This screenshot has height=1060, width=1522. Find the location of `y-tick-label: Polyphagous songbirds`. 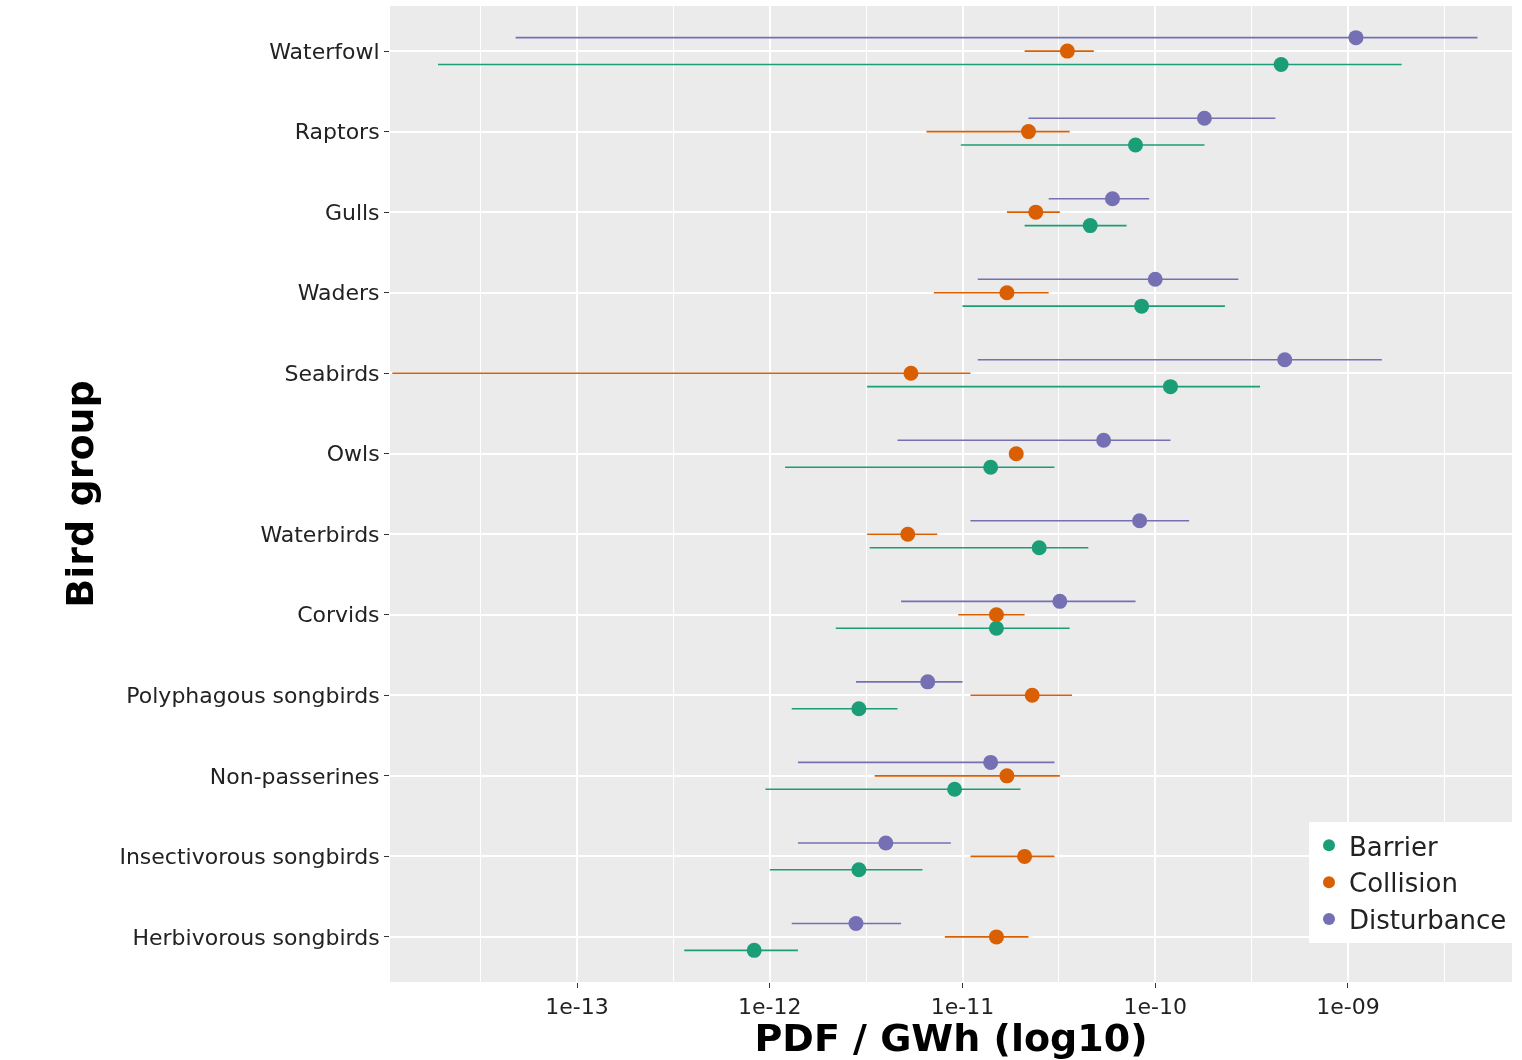

y-tick-label: Polyphagous songbirds is located at coordinates (253, 696).